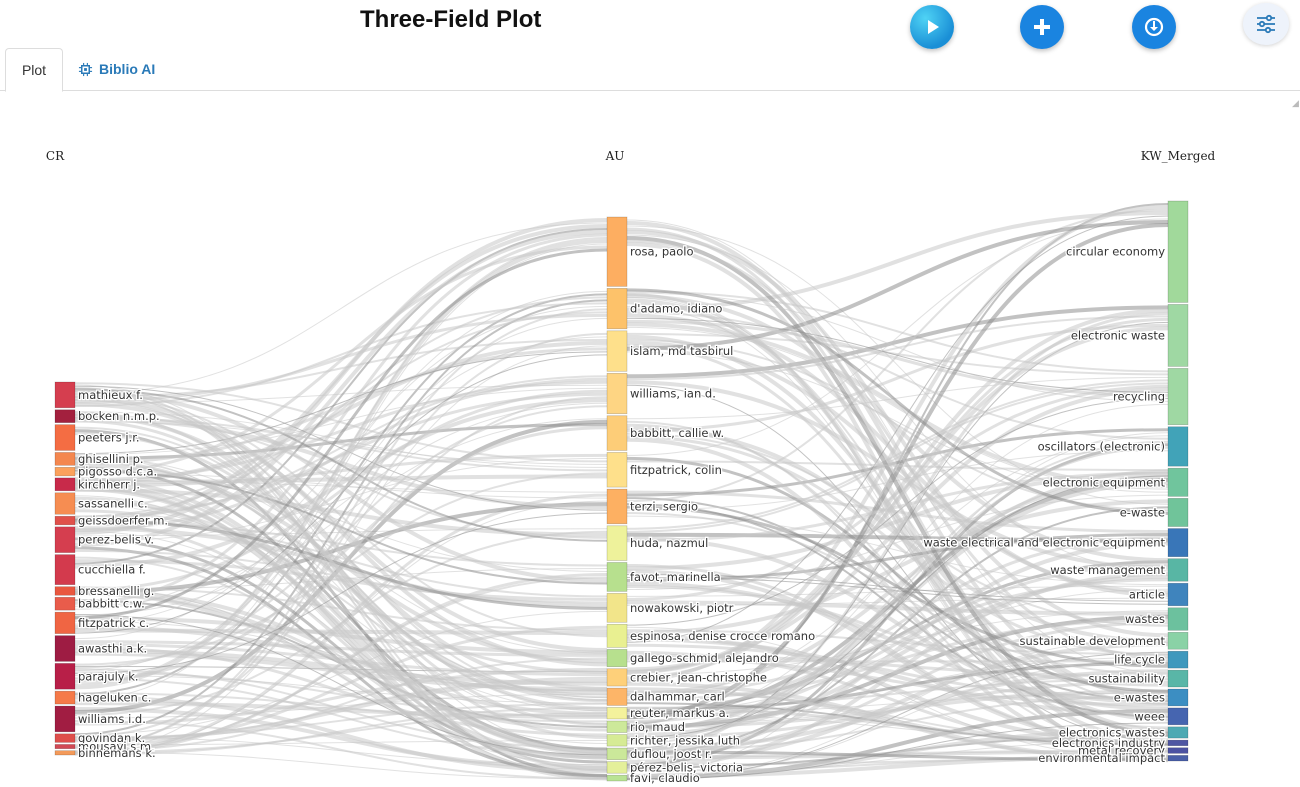  Describe the element at coordinates (1295, 103) in the screenshot. I see `resize-handle: ◢` at that location.